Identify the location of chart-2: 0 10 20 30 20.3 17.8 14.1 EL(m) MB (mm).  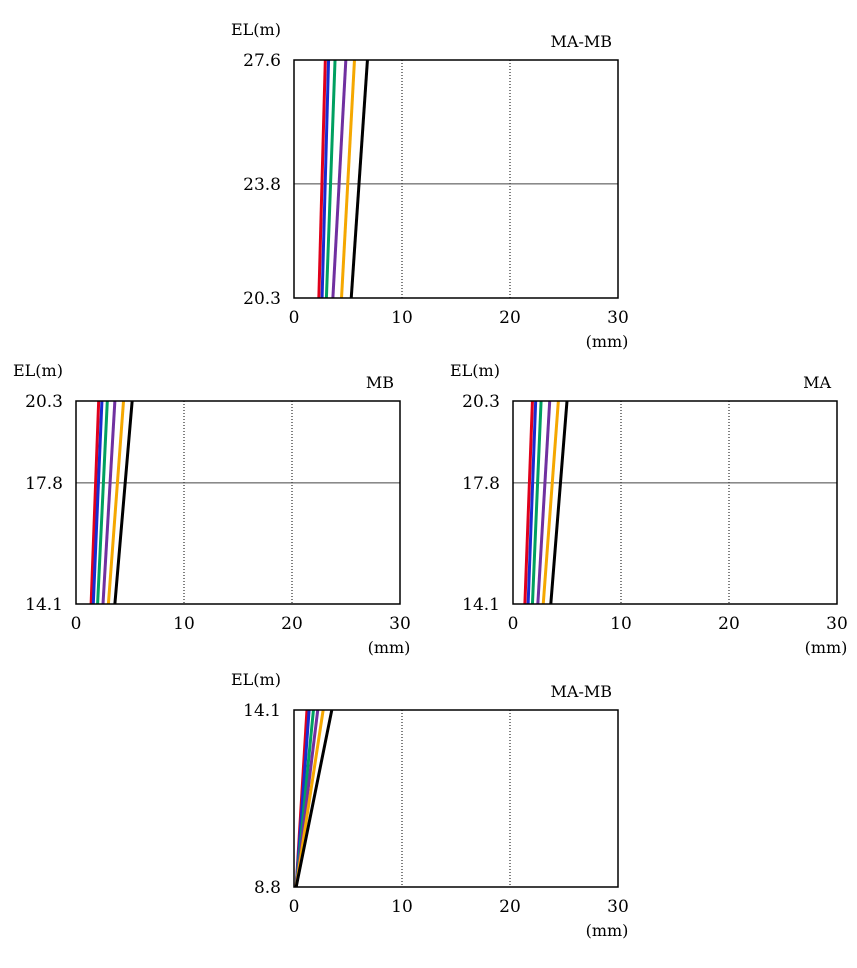
(212, 509).